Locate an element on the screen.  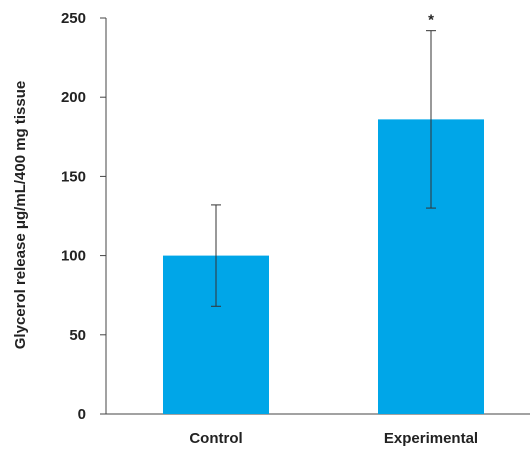
y-tick-label: 250 is located at coordinates (73, 18).